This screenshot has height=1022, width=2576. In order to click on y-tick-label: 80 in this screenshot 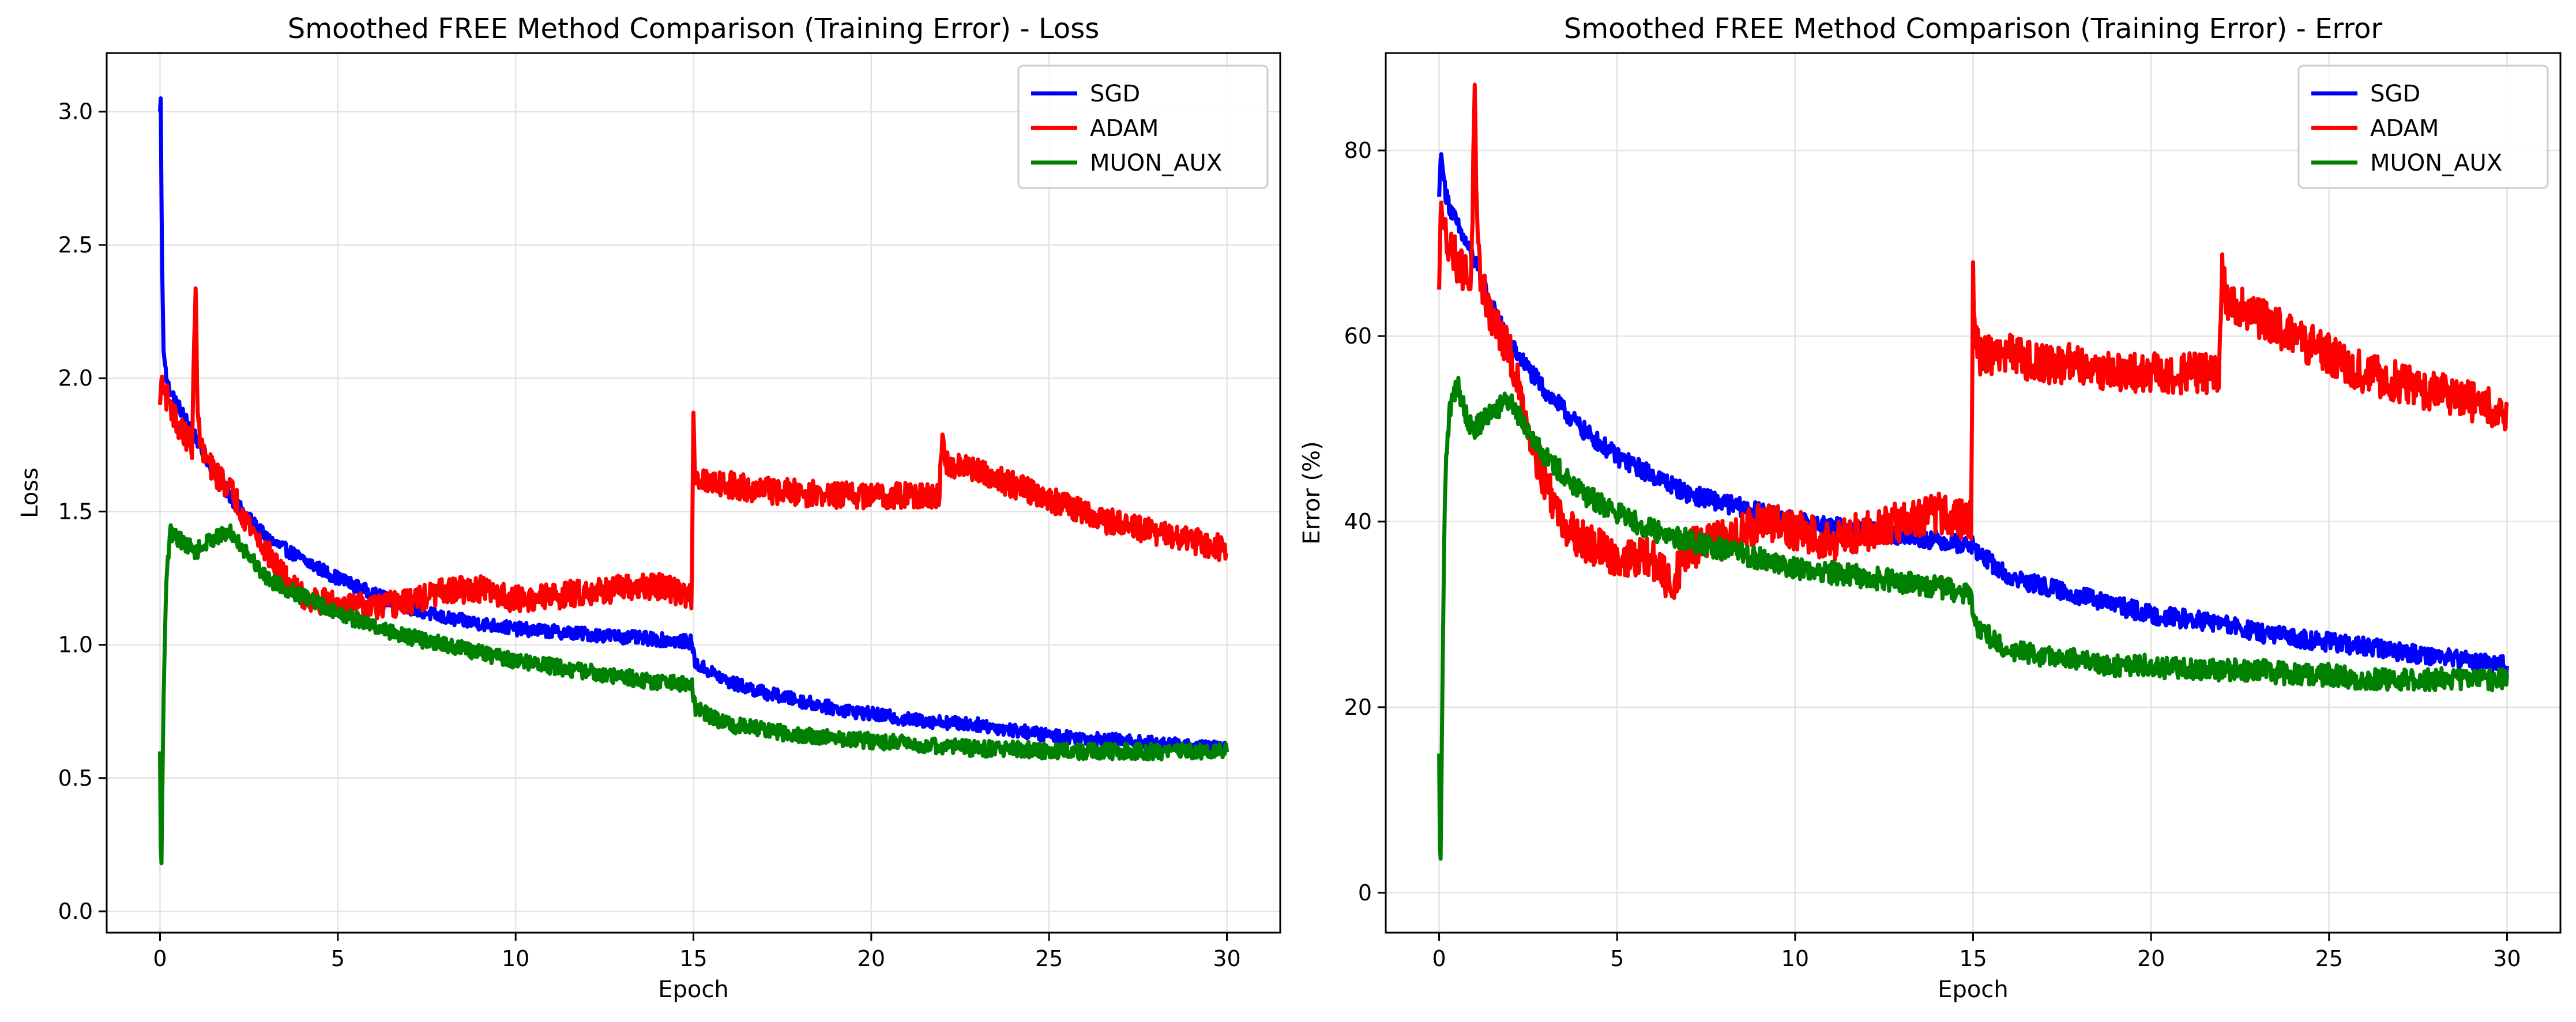, I will do `click(1358, 151)`.